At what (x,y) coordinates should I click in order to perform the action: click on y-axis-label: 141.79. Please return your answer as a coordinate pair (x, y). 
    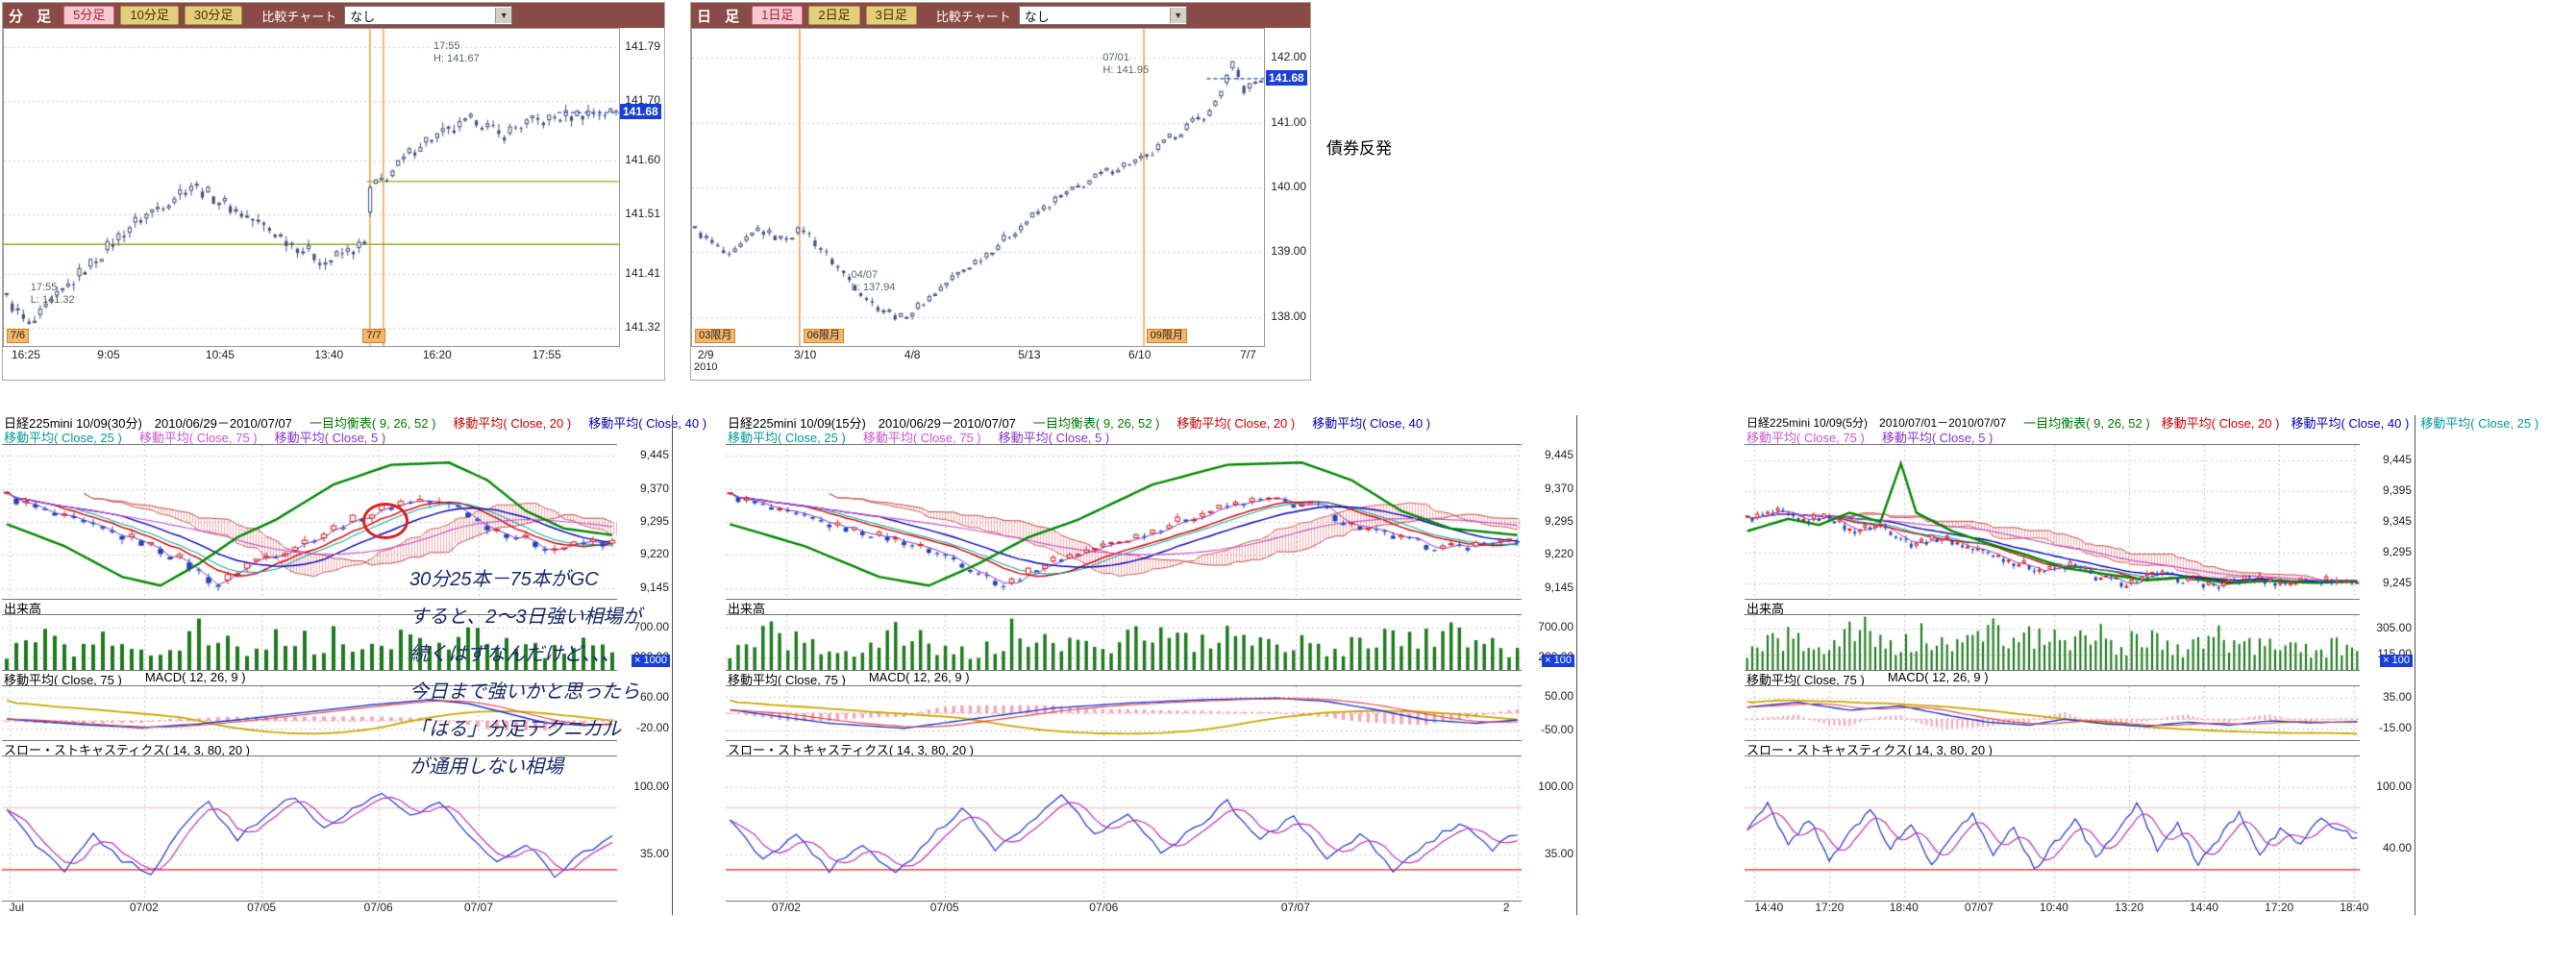
    Looking at the image, I should click on (642, 46).